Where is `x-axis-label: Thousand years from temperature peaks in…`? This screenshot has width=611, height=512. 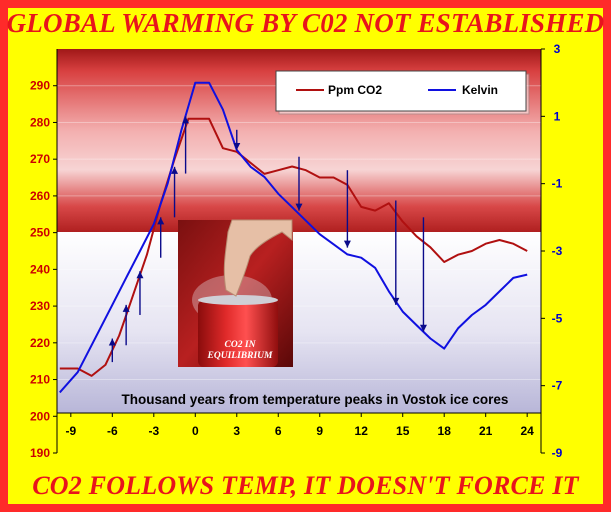
x-axis-label: Thousand years from temperature peaks in… is located at coordinates (315, 399).